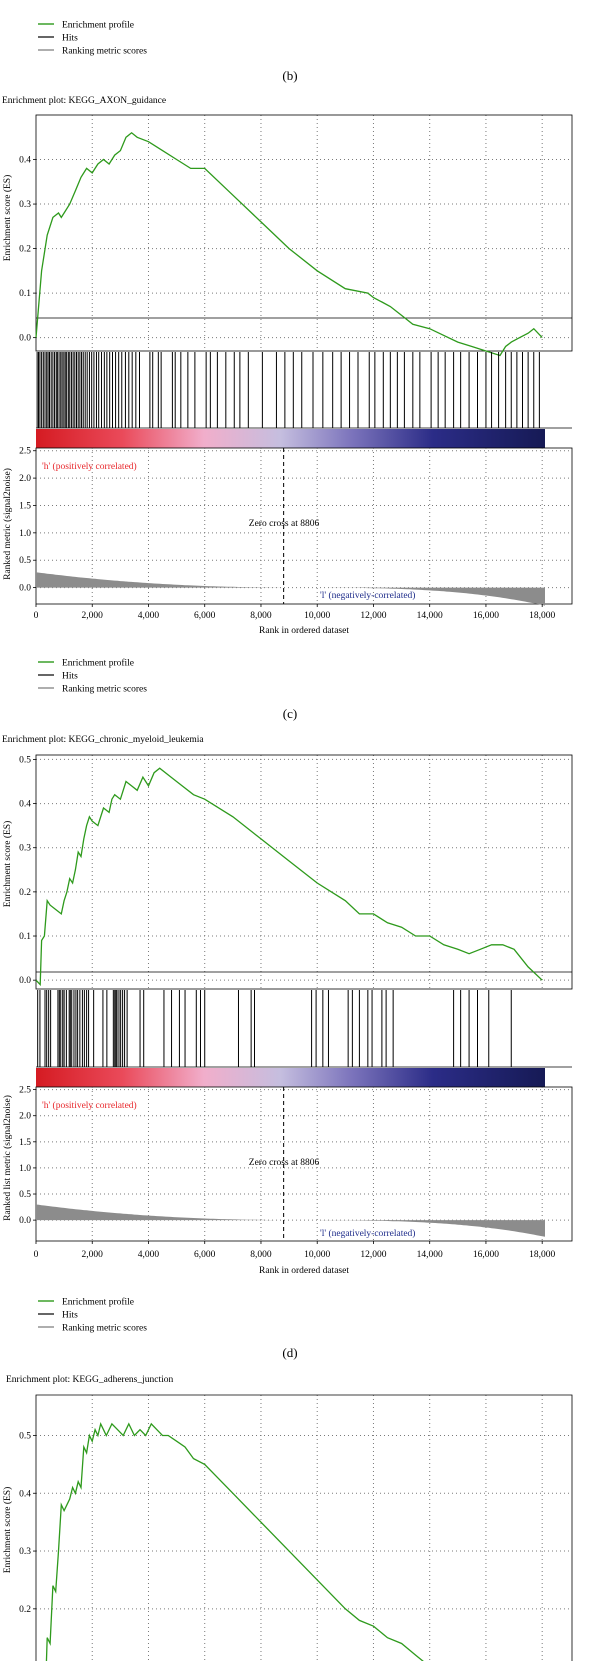  I want to click on panel-c-xlabel: Rank in ordered dataset, so click(304, 1271).